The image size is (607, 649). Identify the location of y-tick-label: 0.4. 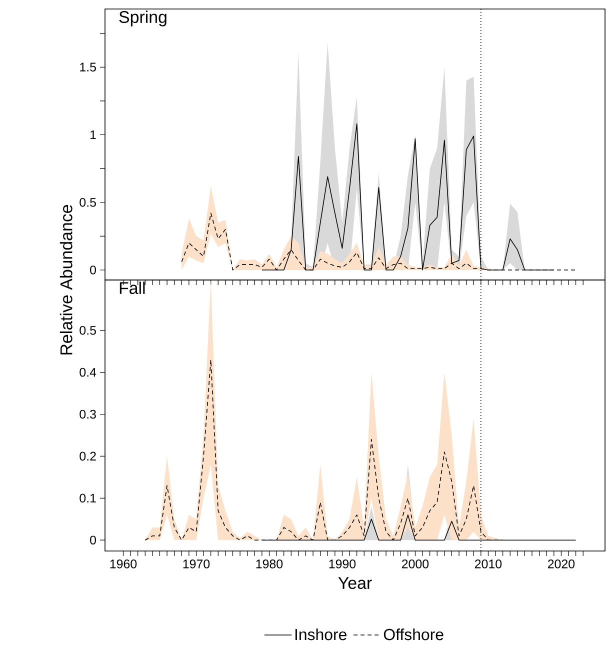
(88, 372).